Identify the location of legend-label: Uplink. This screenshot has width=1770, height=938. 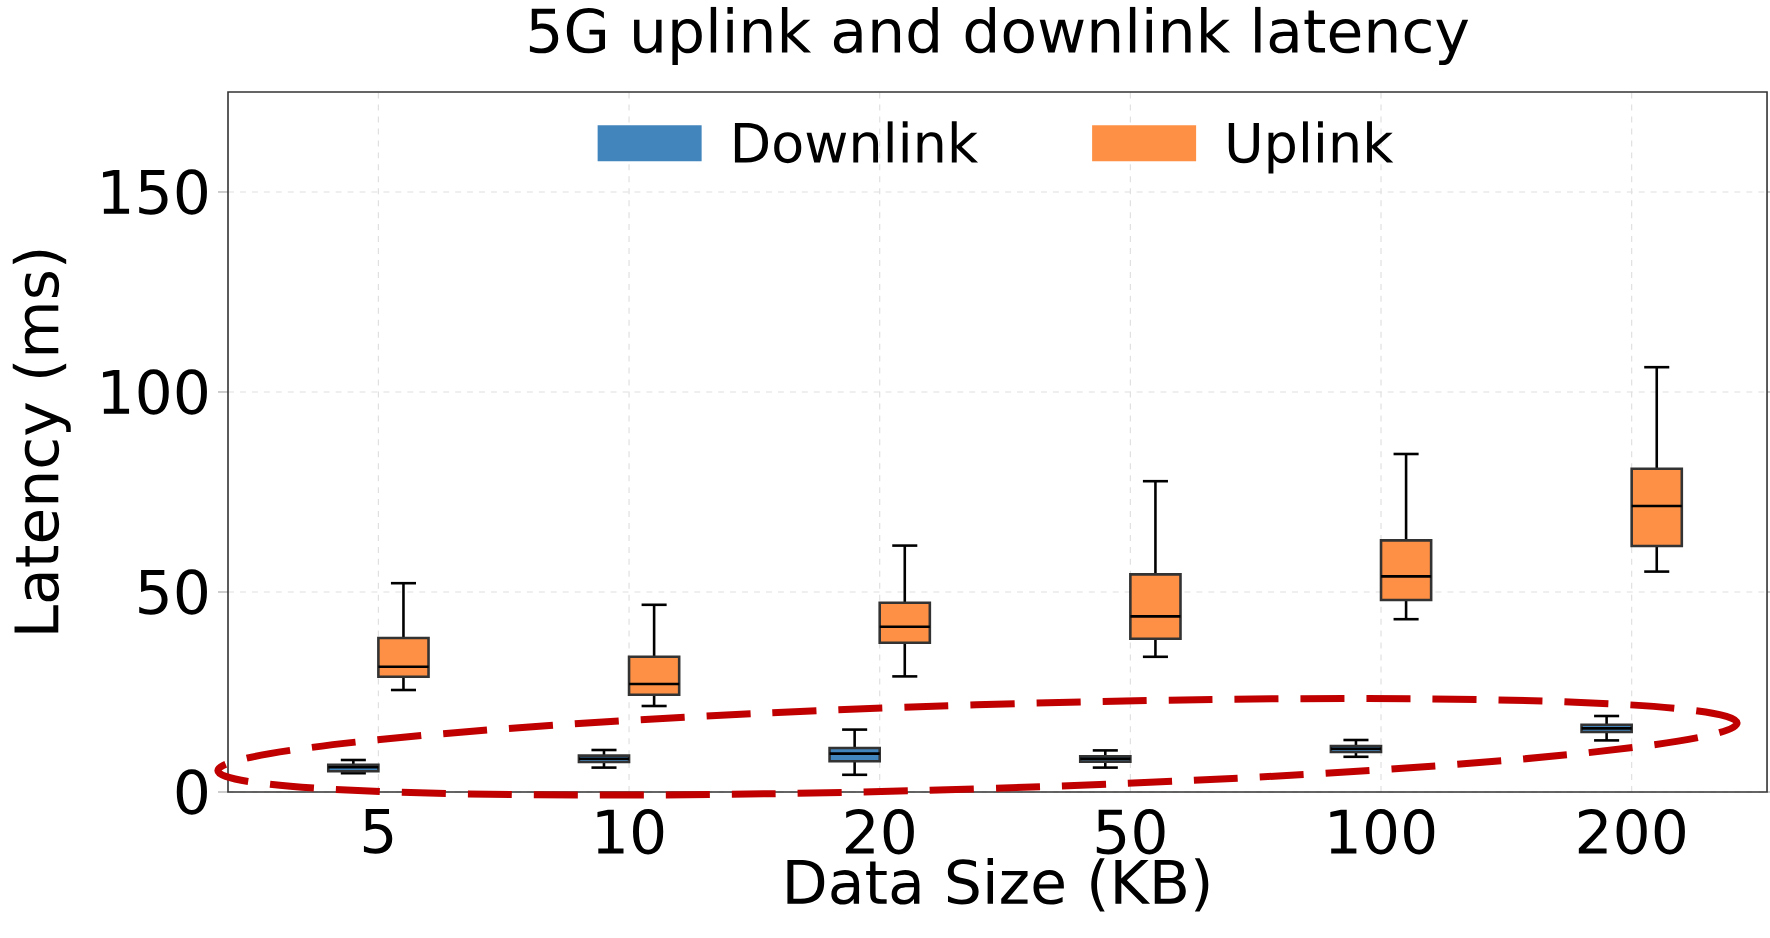
(1311, 147).